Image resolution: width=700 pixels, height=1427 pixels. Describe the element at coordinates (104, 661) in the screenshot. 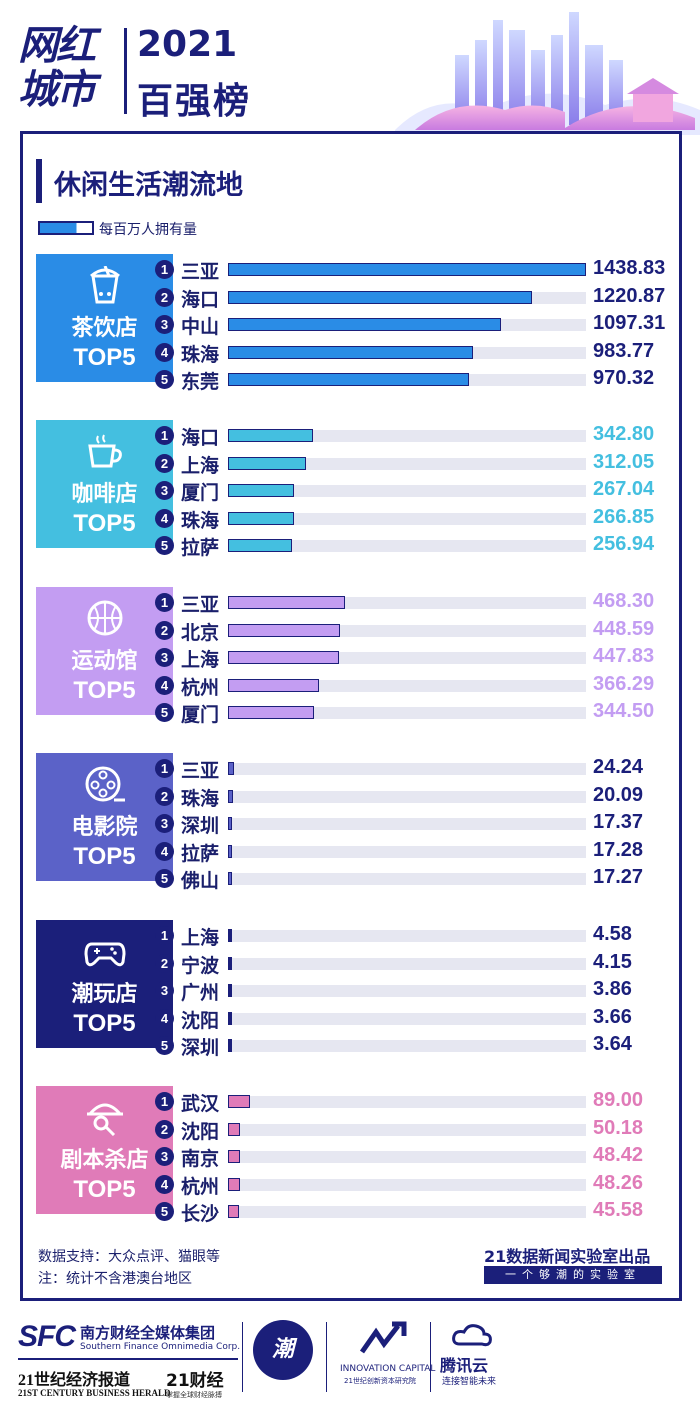

I see `category-name: 运动馆` at that location.